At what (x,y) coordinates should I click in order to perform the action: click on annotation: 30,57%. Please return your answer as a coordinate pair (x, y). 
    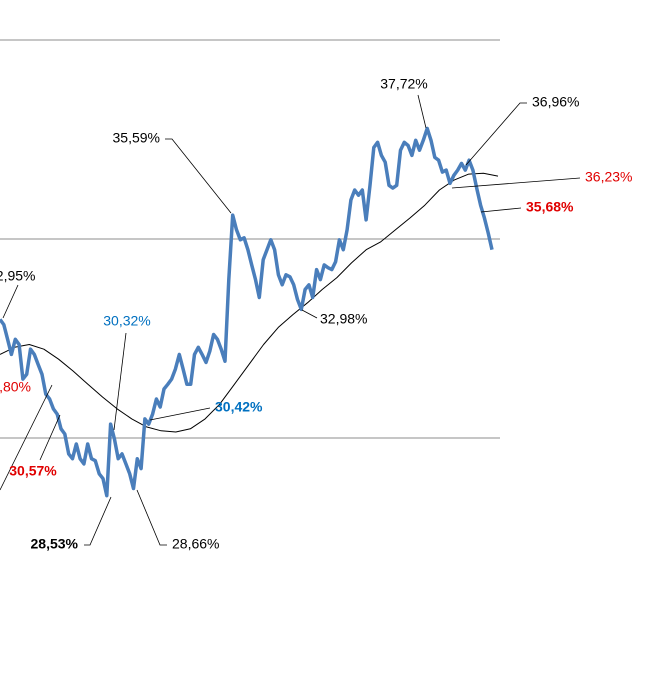
    Looking at the image, I should click on (33, 471).